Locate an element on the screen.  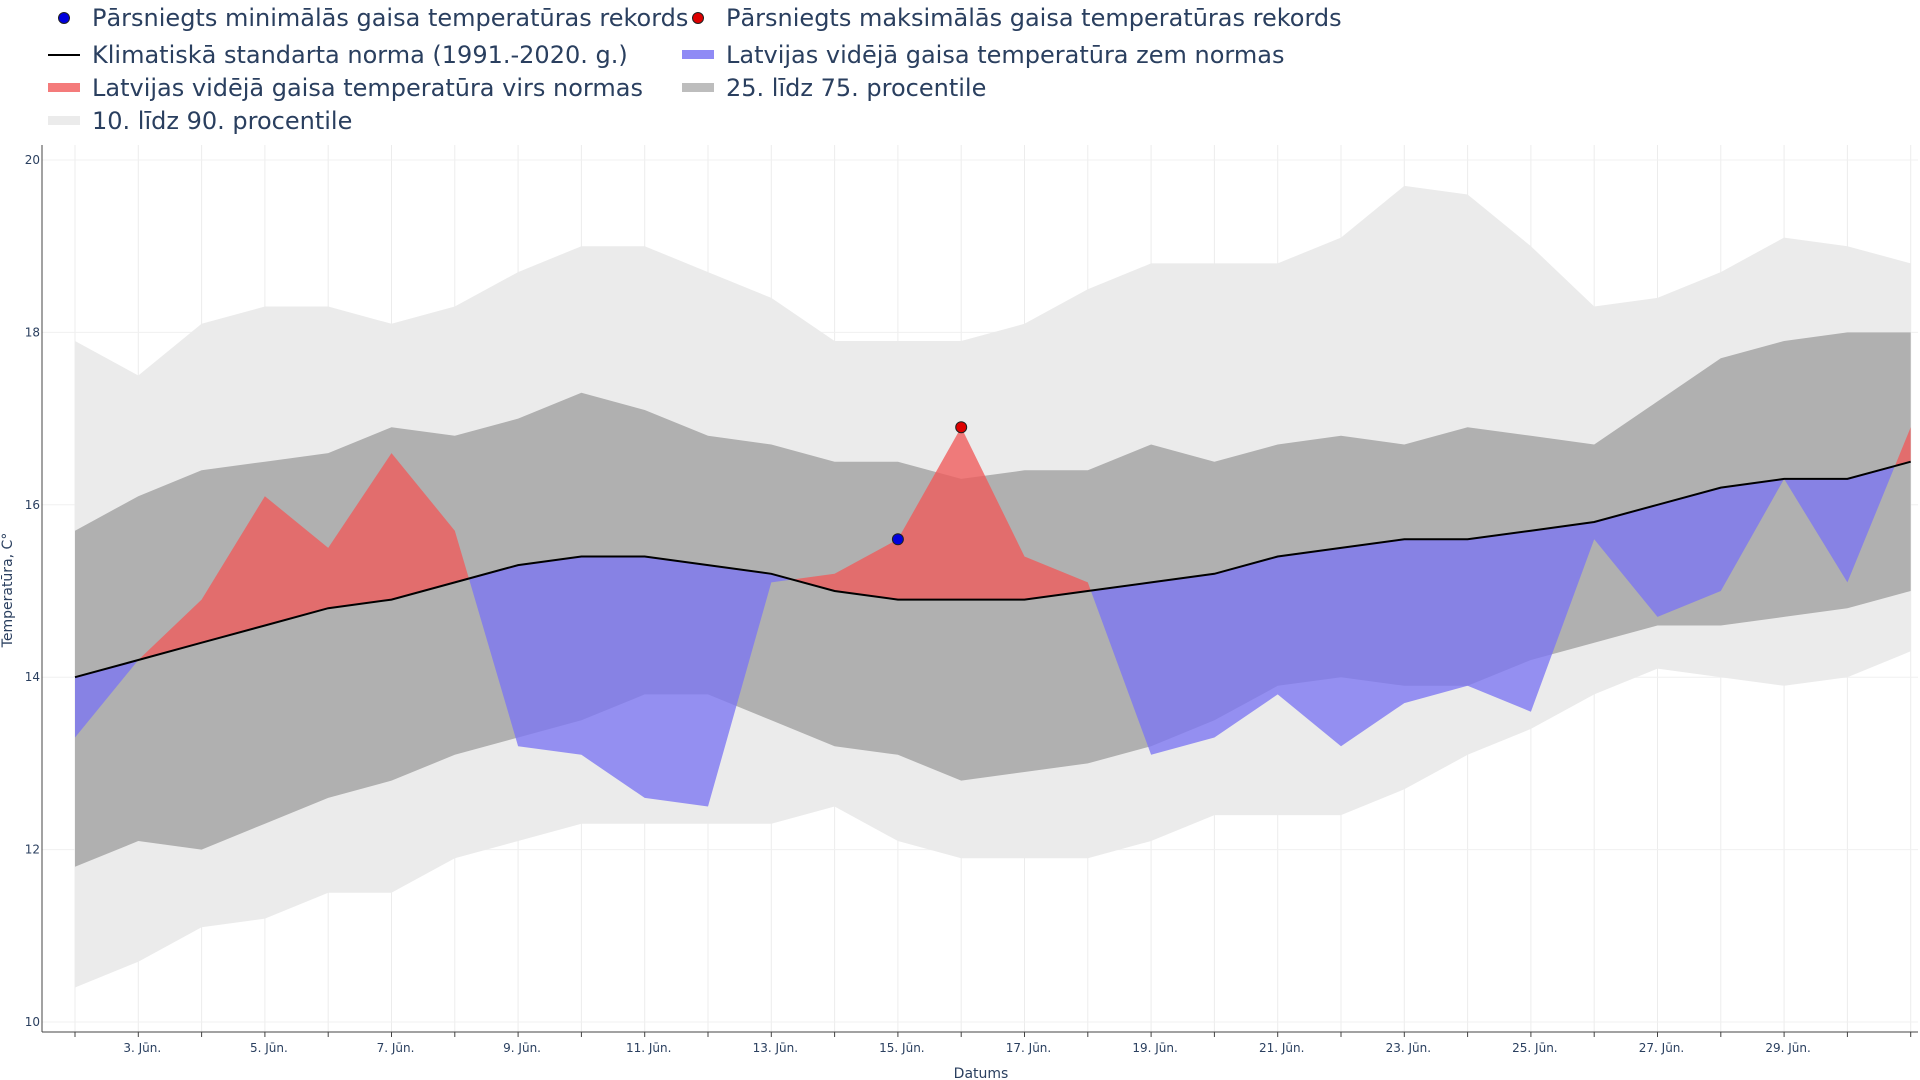
y-tick-label: 10 is located at coordinates (32, 1022).